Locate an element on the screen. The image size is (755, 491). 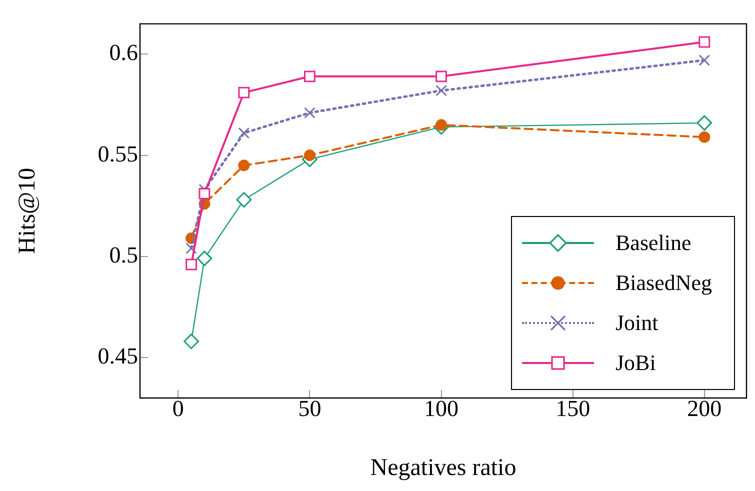
x-axis-title: Negatives ratio is located at coordinates (443, 467).